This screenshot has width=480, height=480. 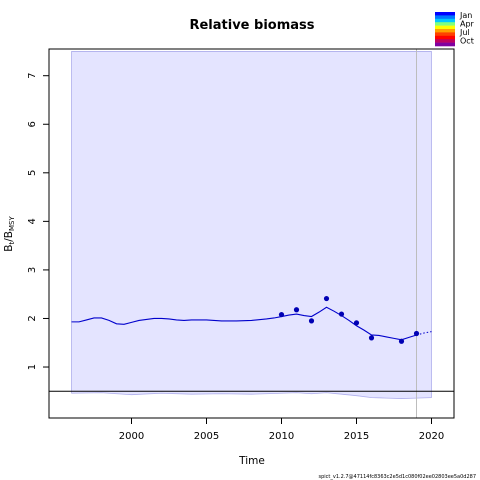 What do you see at coordinates (32, 221) in the screenshot?
I see `y-tick-label: 4` at bounding box center [32, 221].